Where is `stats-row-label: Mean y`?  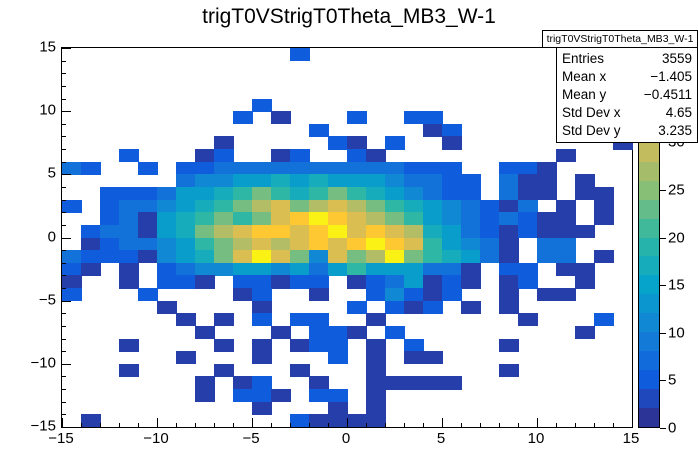
stats-row-label: Mean y is located at coordinates (584, 94).